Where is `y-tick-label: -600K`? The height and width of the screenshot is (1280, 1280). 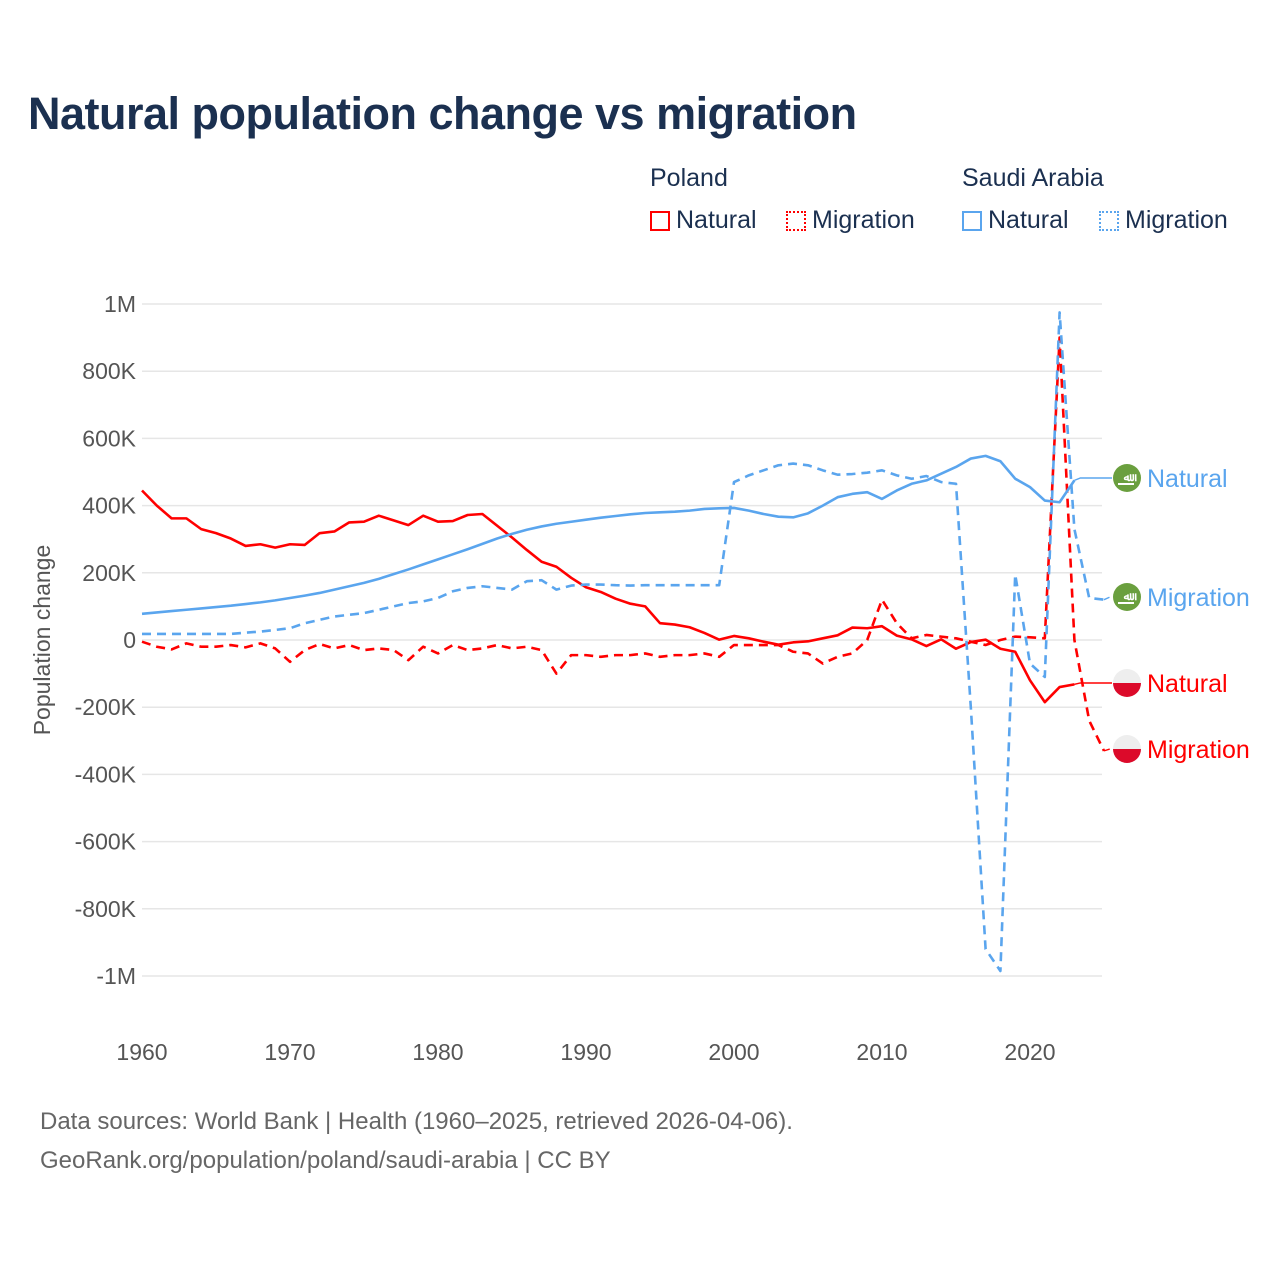
y-tick-label: -600K is located at coordinates (106, 842).